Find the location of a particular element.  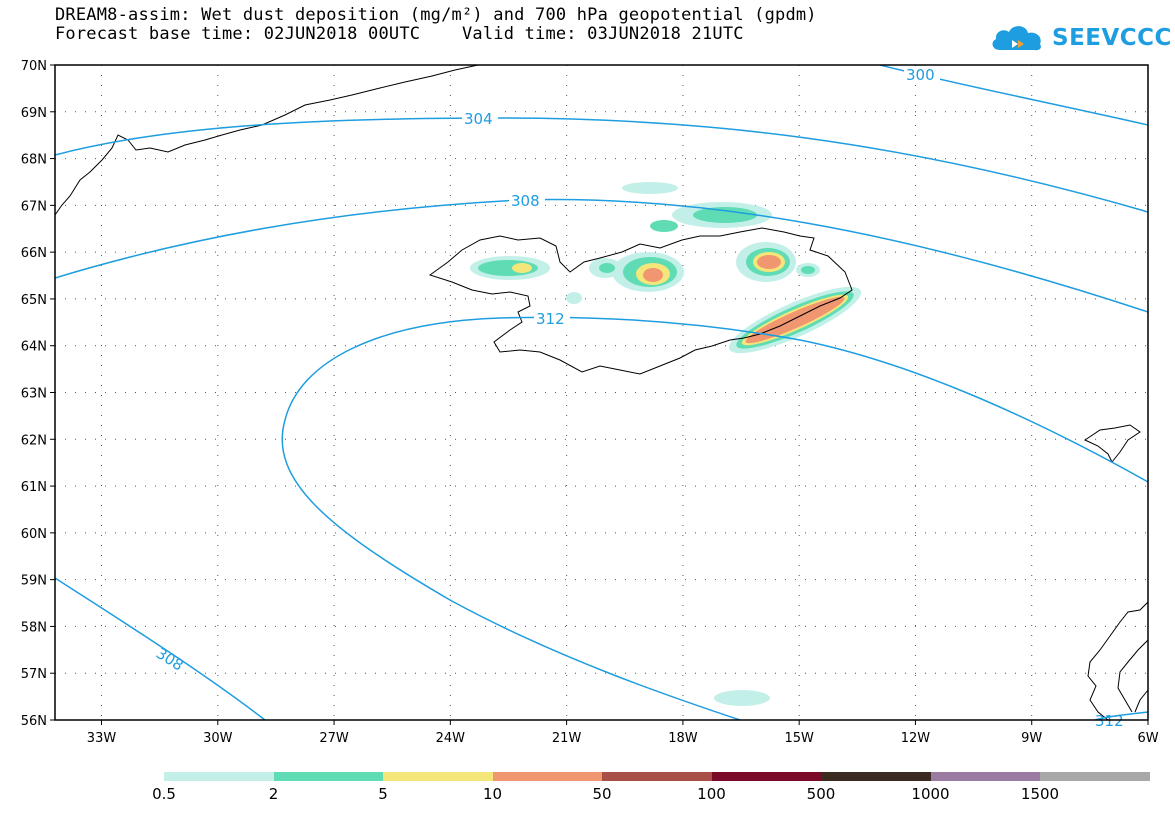

lon-label: 15W is located at coordinates (799, 738).